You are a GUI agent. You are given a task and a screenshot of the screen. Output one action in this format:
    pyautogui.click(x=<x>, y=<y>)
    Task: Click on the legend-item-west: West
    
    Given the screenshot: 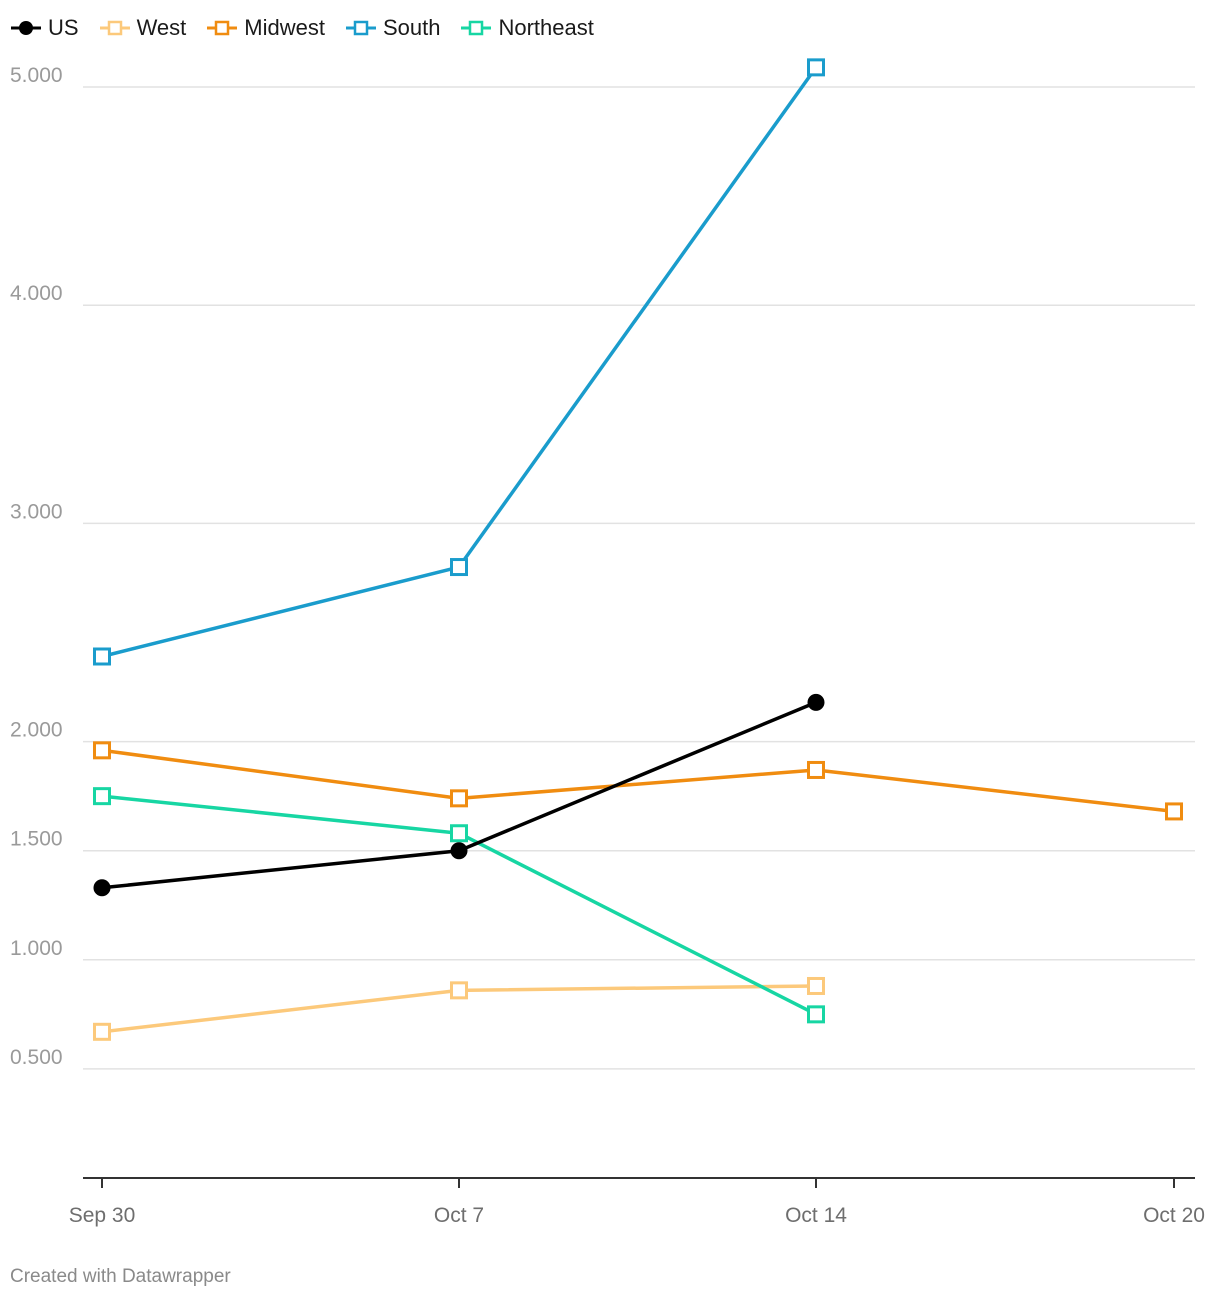 What is the action you would take?
    pyautogui.click(x=143, y=28)
    